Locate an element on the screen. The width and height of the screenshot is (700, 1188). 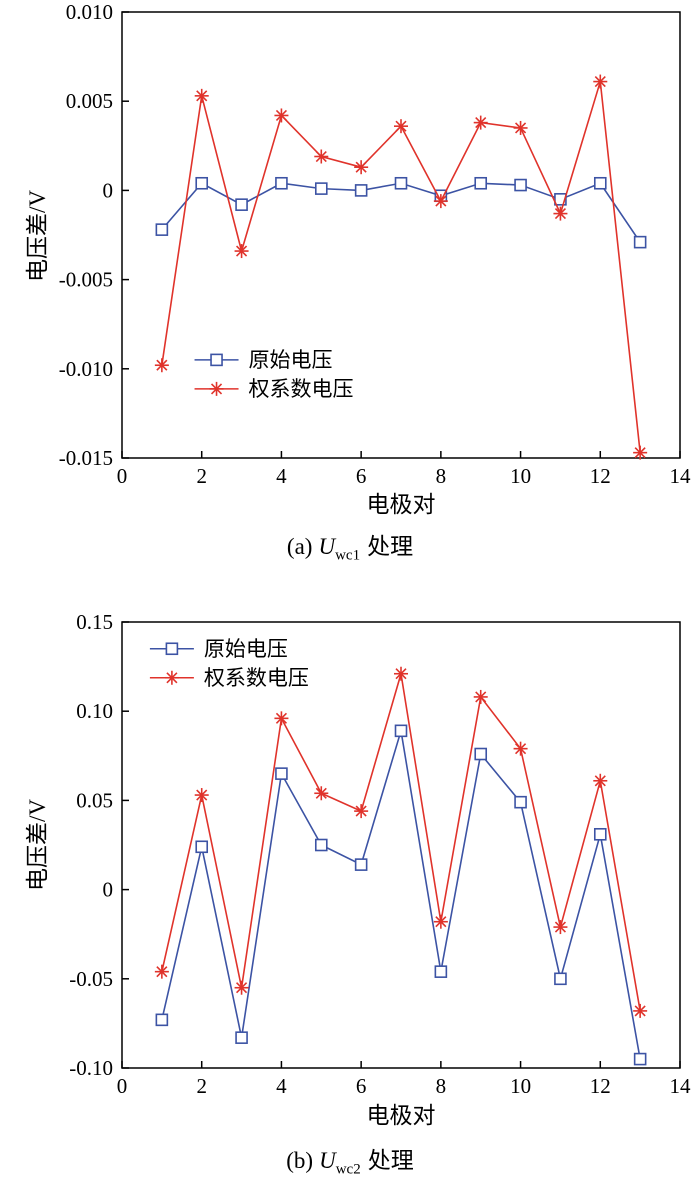
caption-a: (a) Uwc1 处理 is located at coordinates (350, 548).